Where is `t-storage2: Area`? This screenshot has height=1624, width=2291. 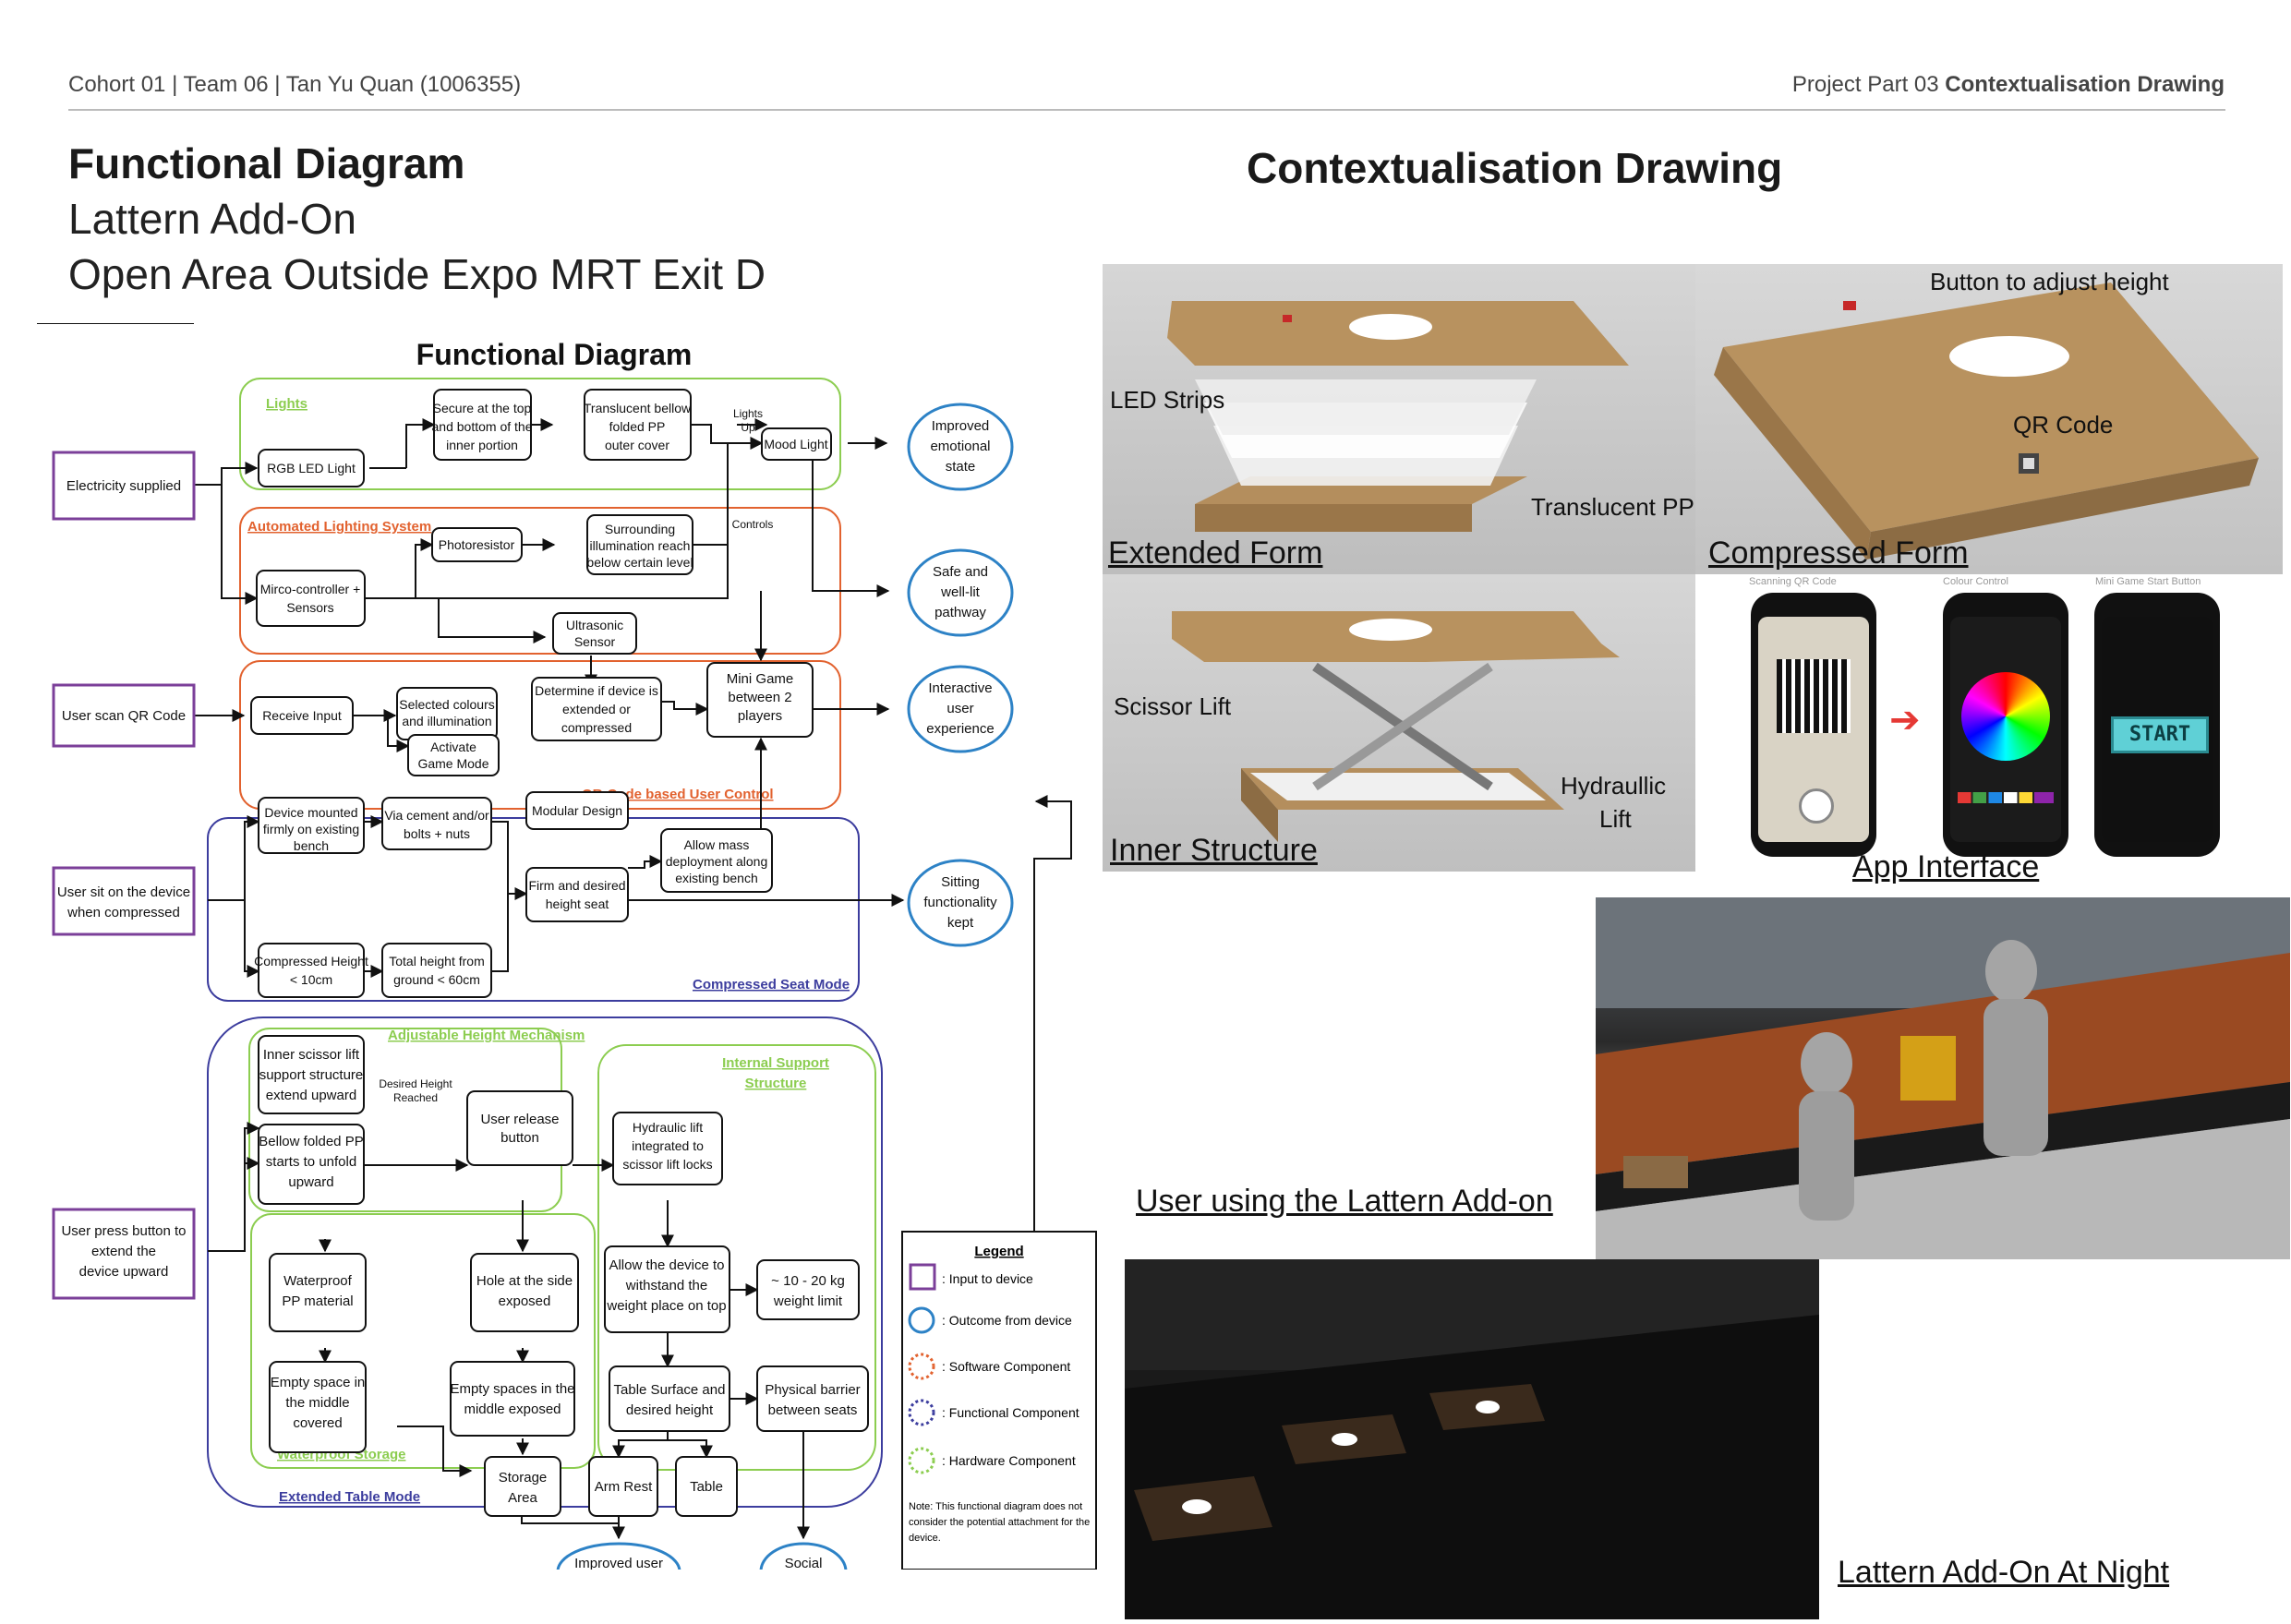 t-storage2: Area is located at coordinates (522, 1498).